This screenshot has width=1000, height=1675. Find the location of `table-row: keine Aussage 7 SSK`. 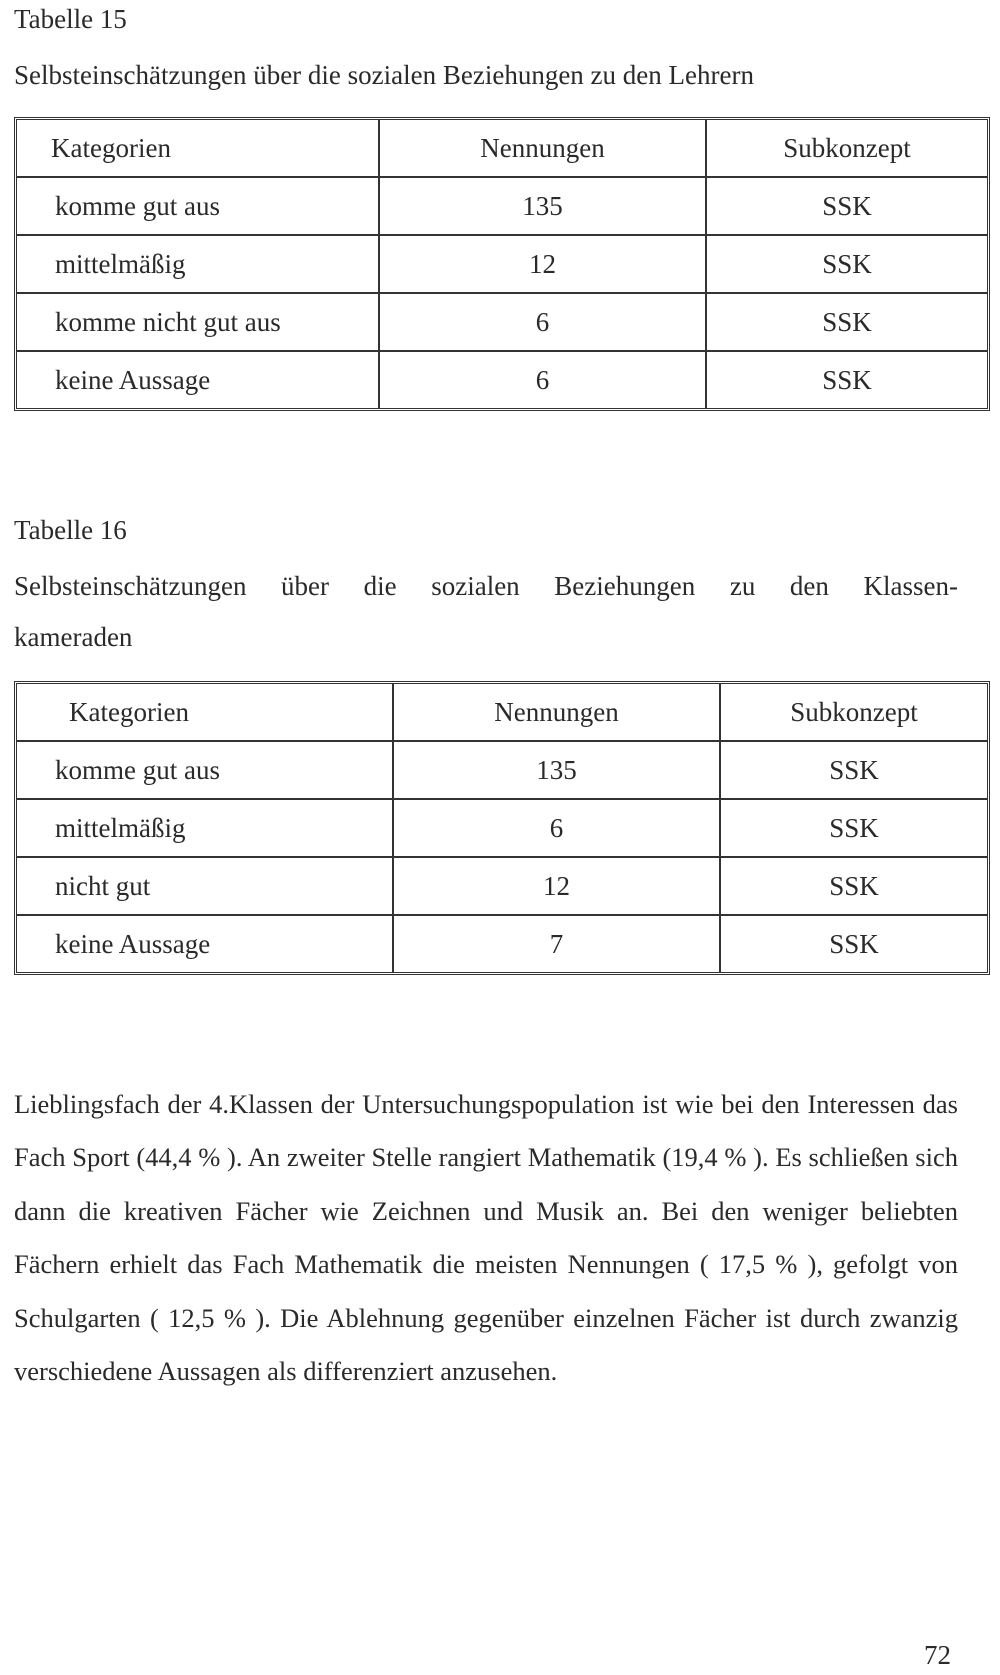

table-row: keine Aussage 7 SSK is located at coordinates (502, 943).